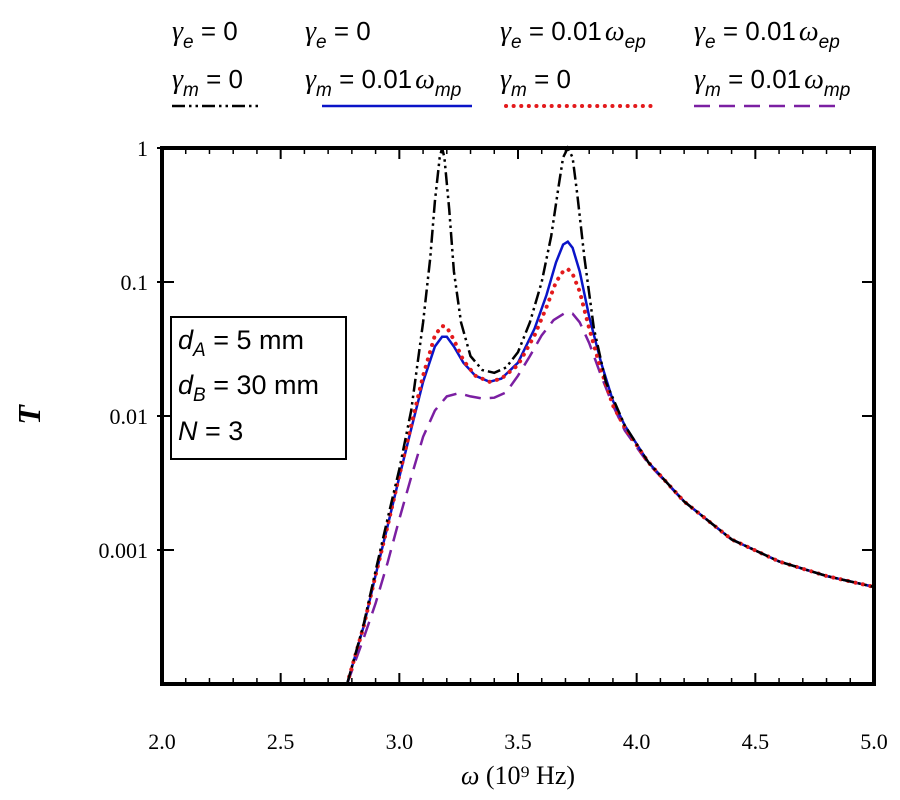 The width and height of the screenshot is (900, 800). What do you see at coordinates (241, 343) in the screenshot?
I see `param-dA: dA = 5 mm` at bounding box center [241, 343].